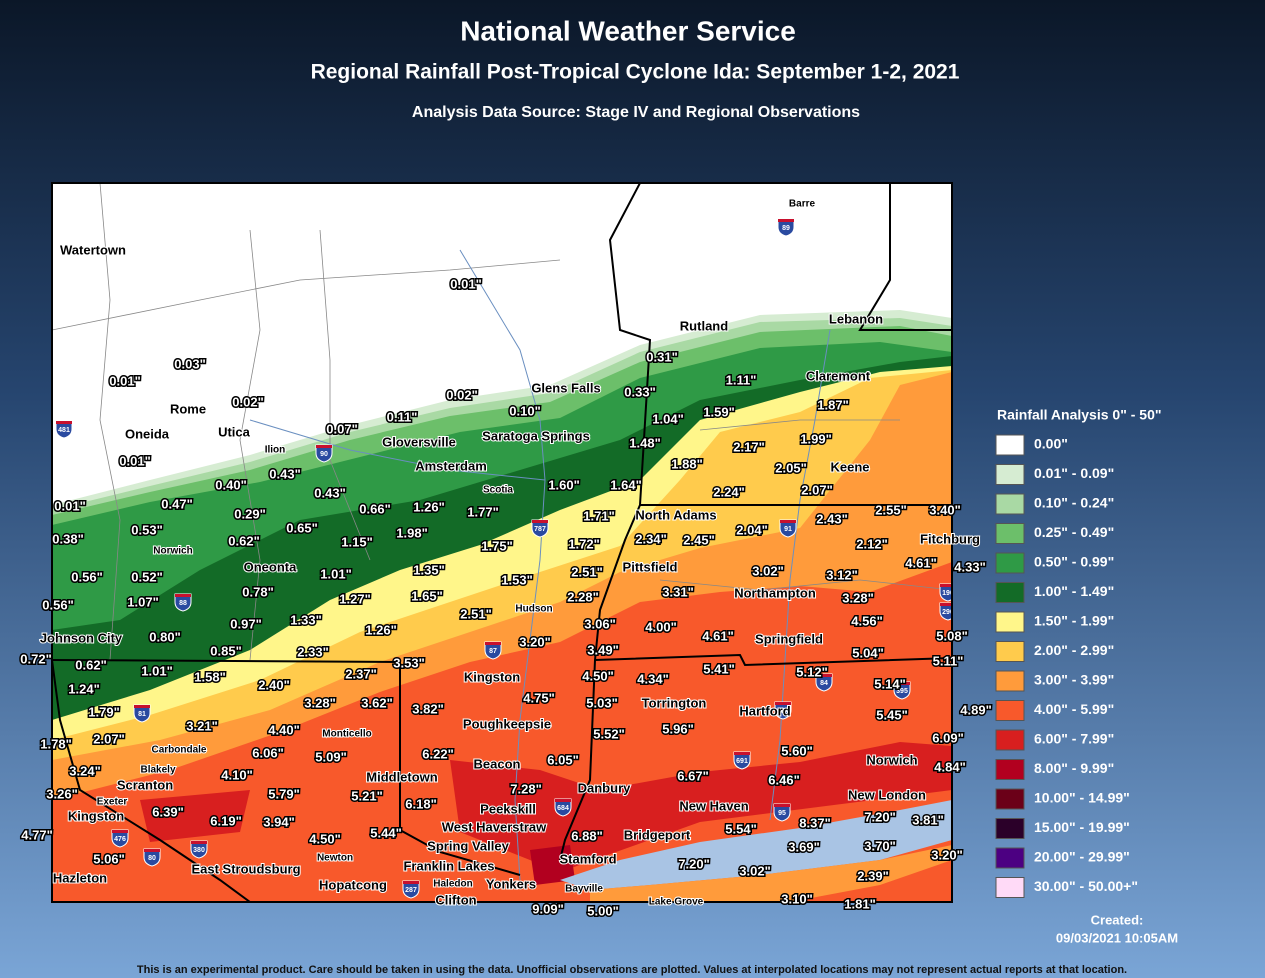 This screenshot has width=1265, height=978. Describe the element at coordinates (273, 684) in the screenshot. I see `rainfall-observation: 2.40"` at that location.